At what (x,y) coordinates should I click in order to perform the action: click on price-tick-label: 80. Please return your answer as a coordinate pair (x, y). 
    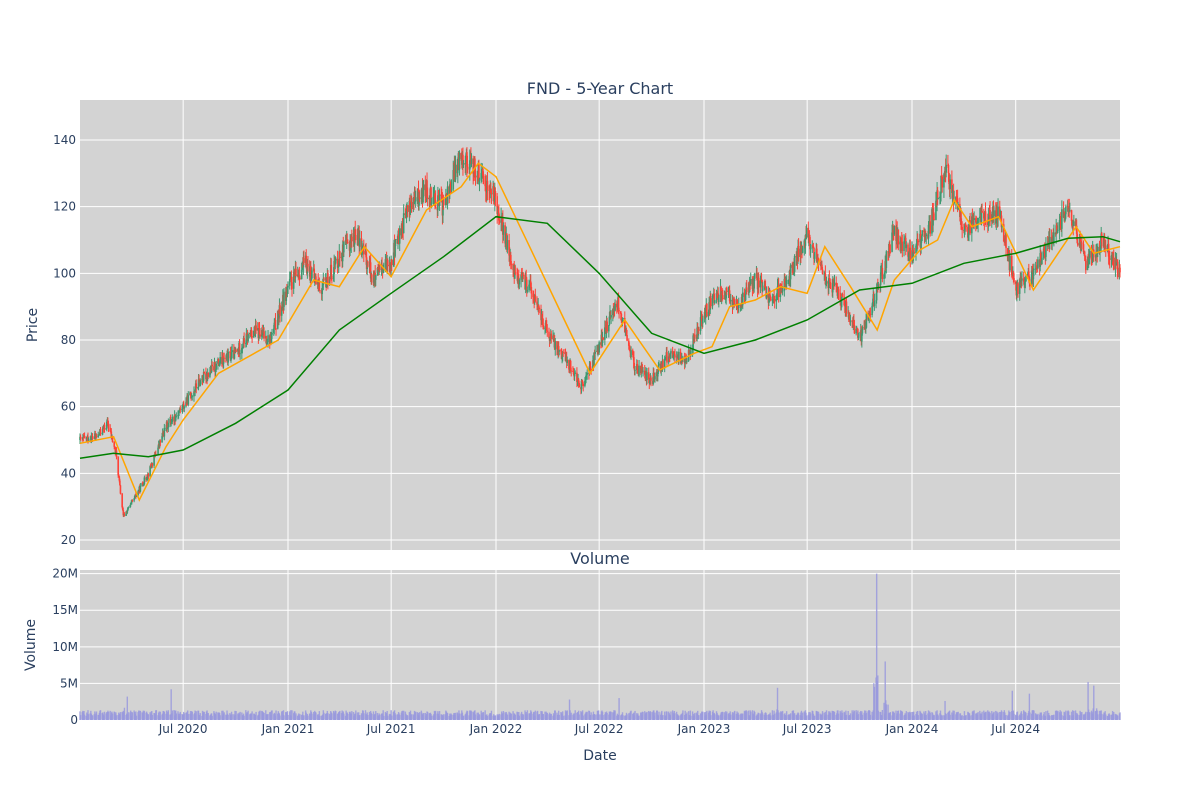
    Looking at the image, I should click on (68, 340).